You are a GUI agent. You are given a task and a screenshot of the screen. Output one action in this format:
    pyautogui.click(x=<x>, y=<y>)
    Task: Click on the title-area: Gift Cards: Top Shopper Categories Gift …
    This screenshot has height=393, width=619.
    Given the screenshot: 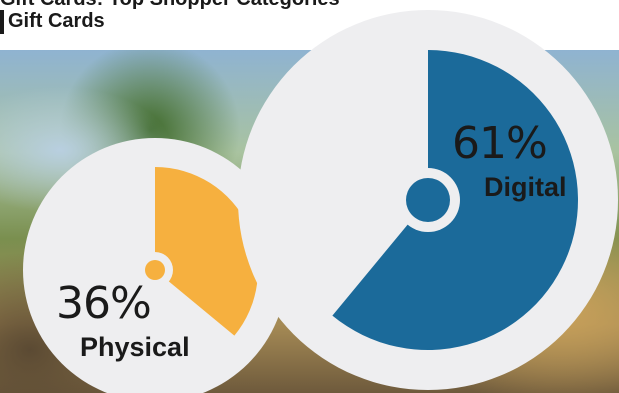 What is the action you would take?
    pyautogui.click(x=309, y=25)
    